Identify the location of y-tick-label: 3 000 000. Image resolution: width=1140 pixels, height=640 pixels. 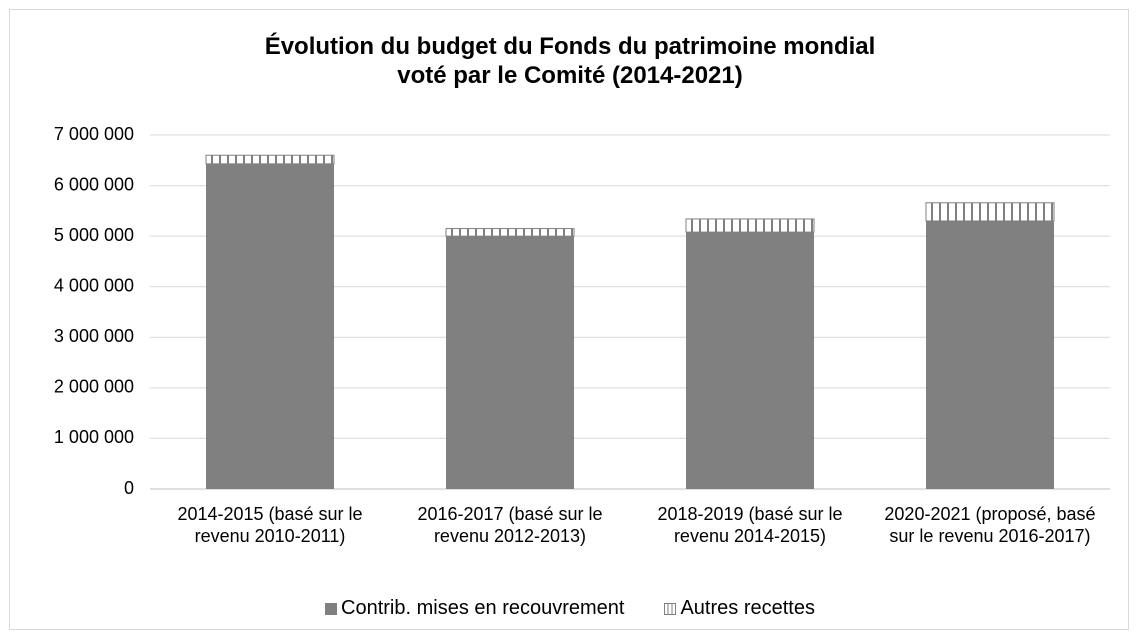
(94, 336).